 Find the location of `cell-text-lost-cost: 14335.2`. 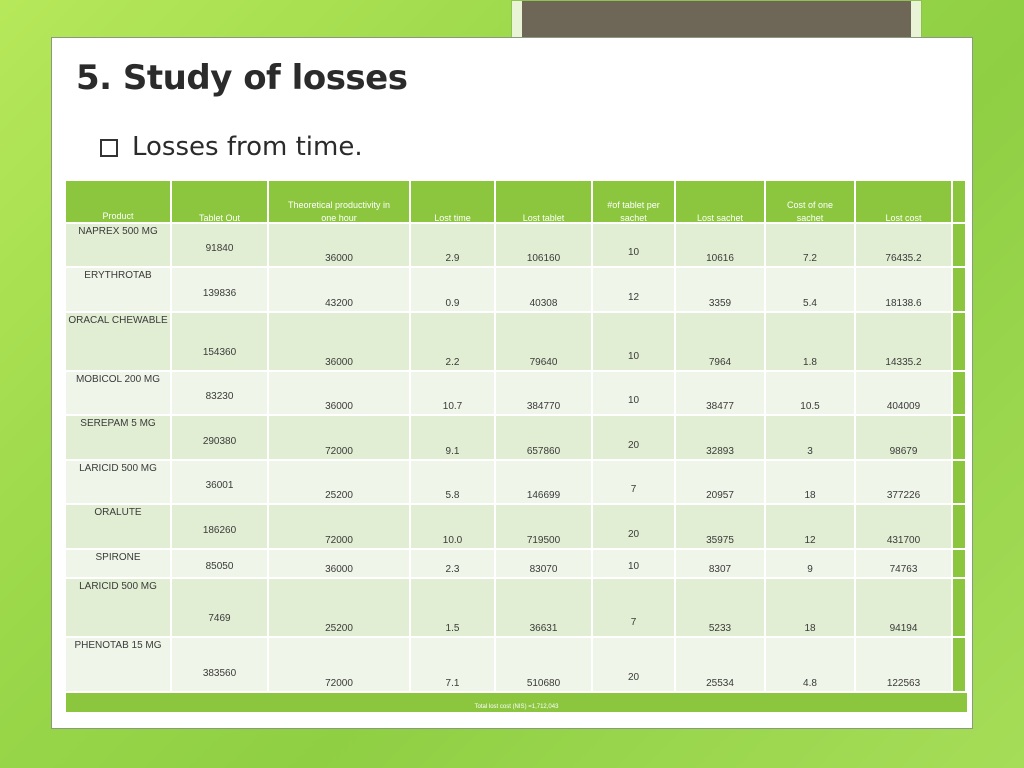

cell-text-lost-cost: 14335.2 is located at coordinates (903, 362).